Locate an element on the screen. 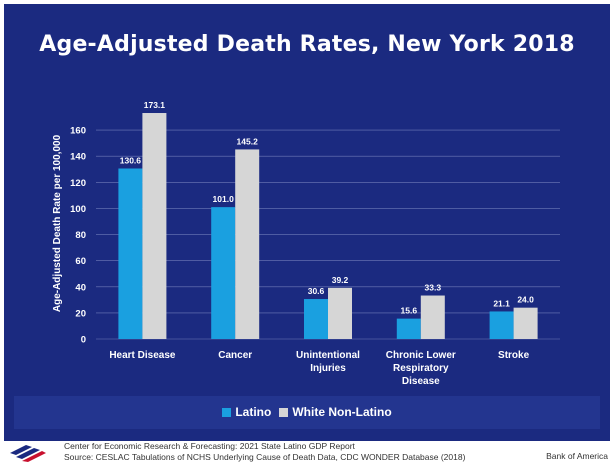 The width and height of the screenshot is (614, 466). legend-band: Latino White Non-Latino is located at coordinates (307, 412).